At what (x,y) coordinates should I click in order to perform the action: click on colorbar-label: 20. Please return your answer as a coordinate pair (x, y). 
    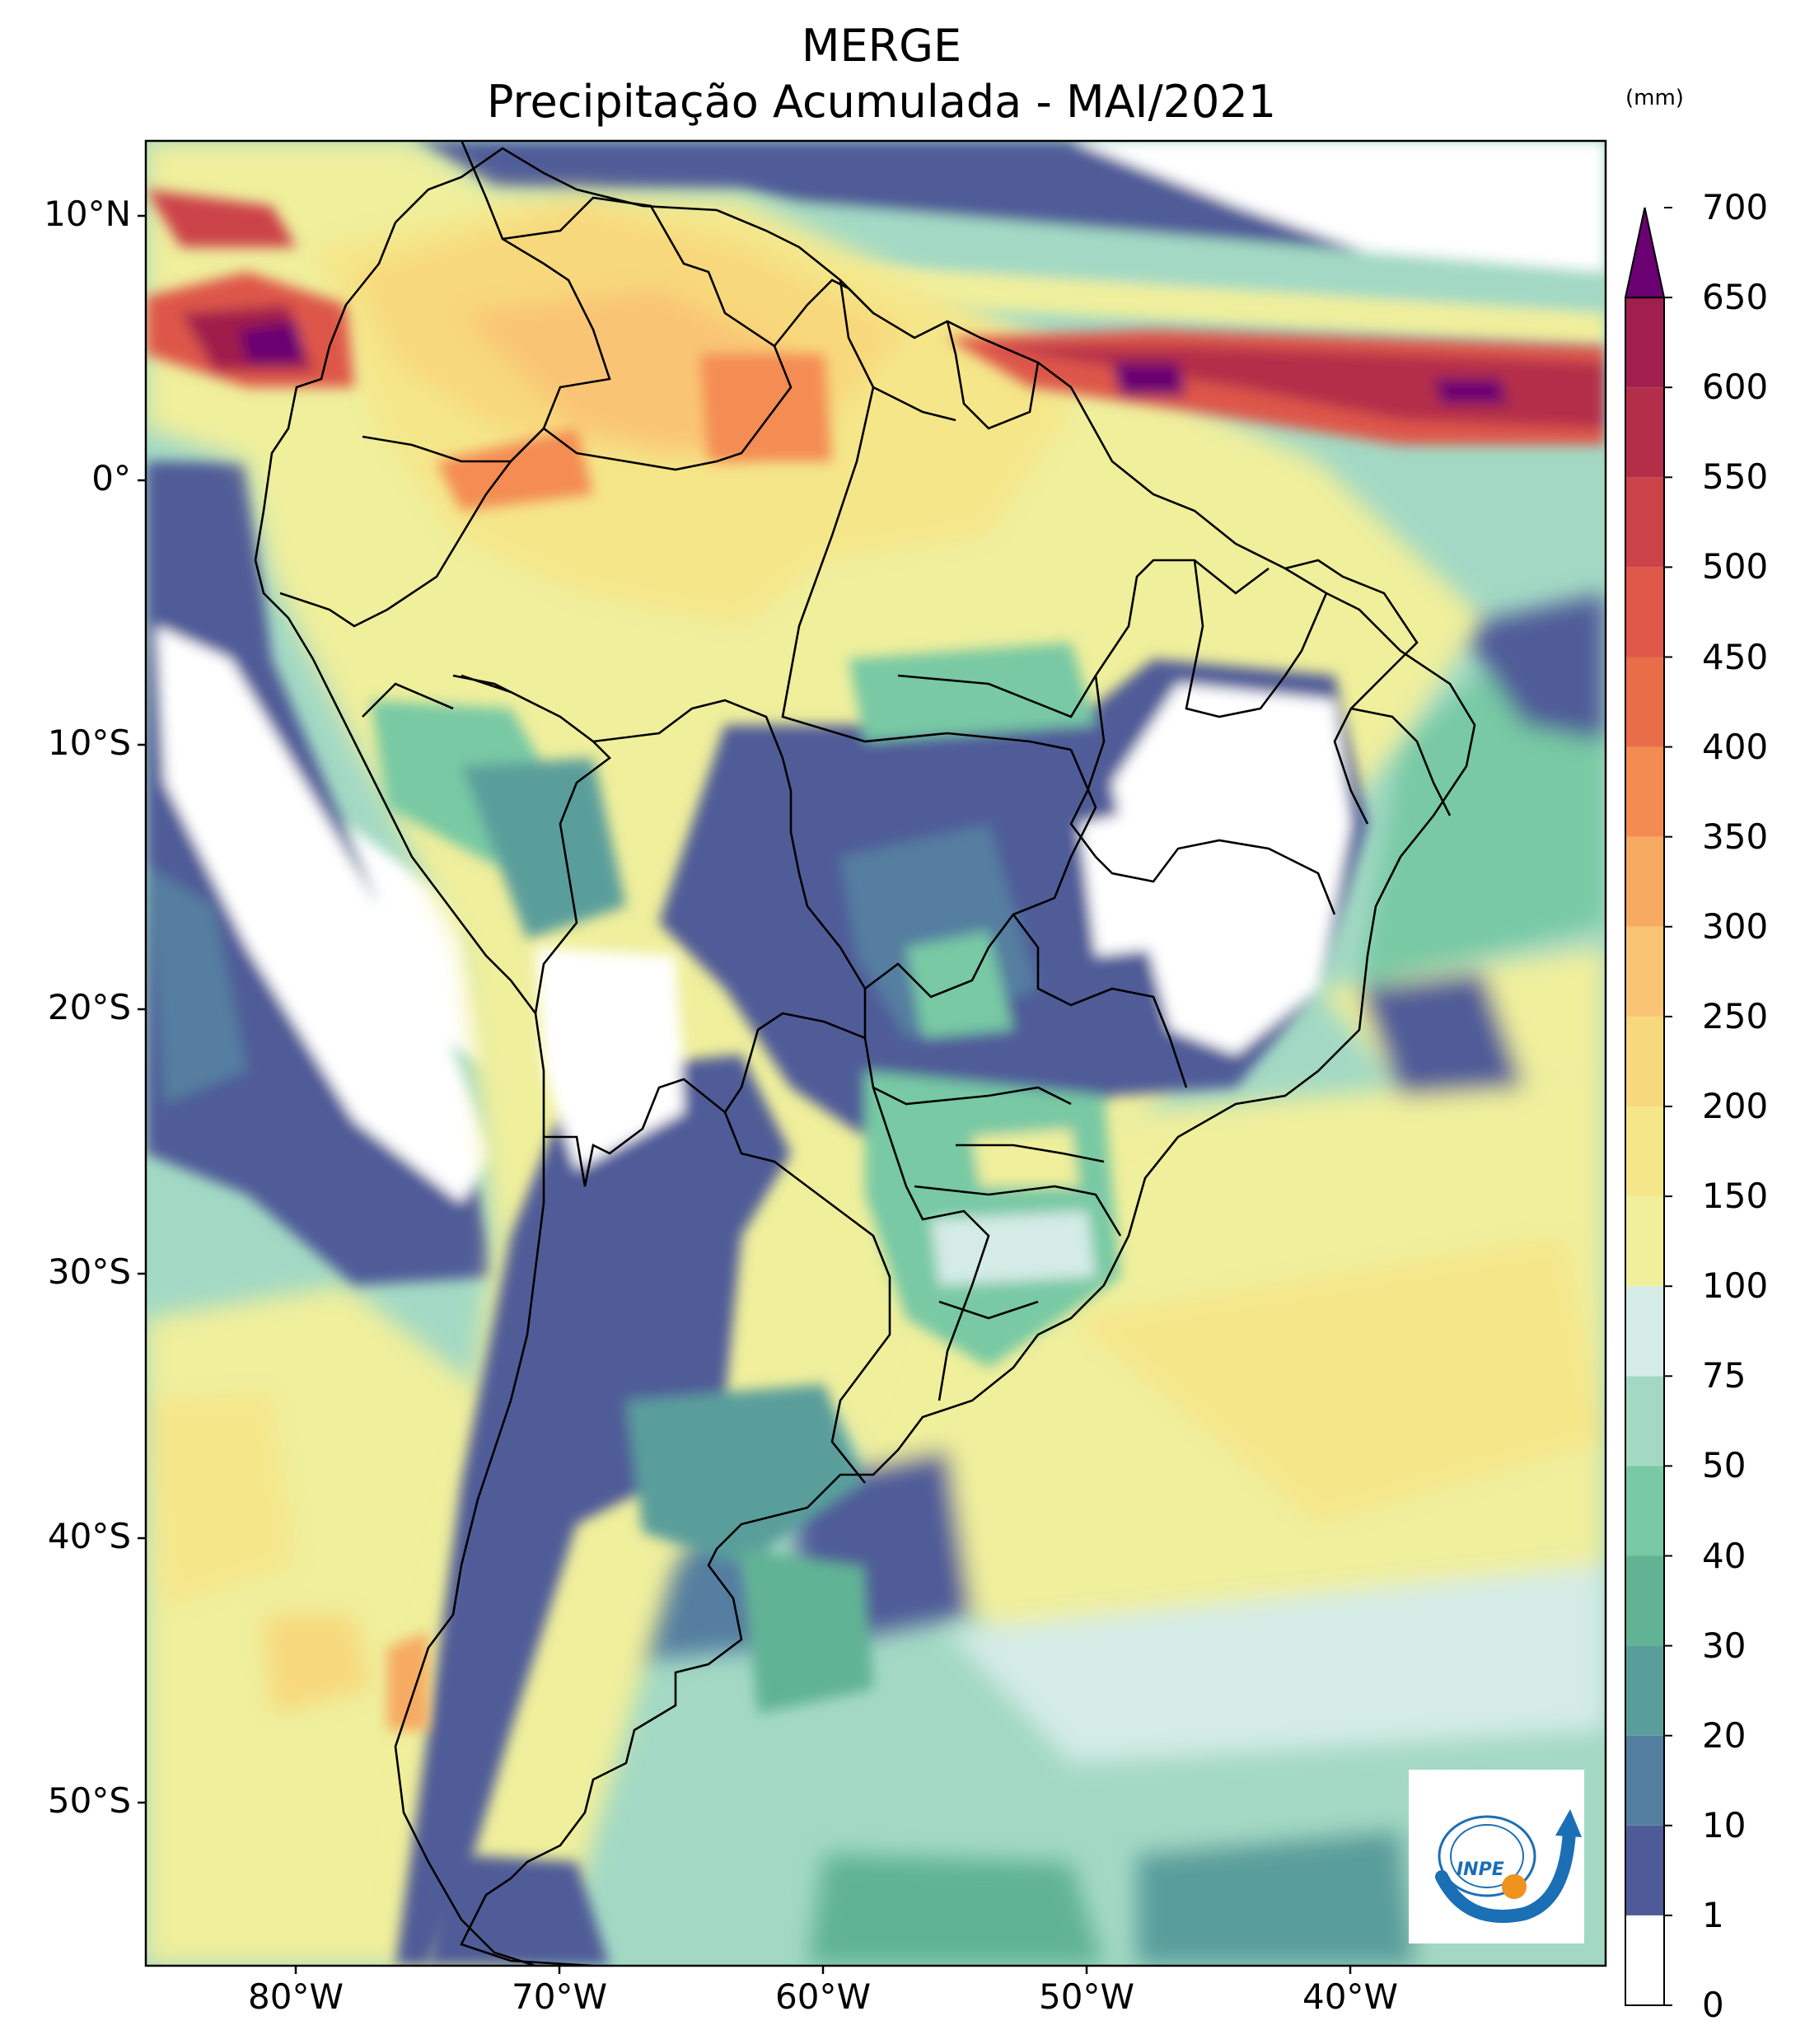
    Looking at the image, I should click on (1725, 1735).